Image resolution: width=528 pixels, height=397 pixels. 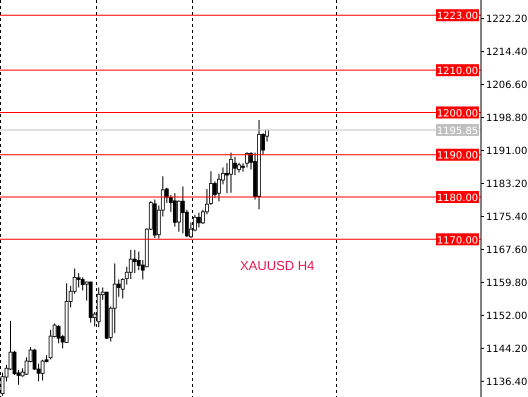 I want to click on ref-line-label: 1170.00, so click(x=457, y=240).